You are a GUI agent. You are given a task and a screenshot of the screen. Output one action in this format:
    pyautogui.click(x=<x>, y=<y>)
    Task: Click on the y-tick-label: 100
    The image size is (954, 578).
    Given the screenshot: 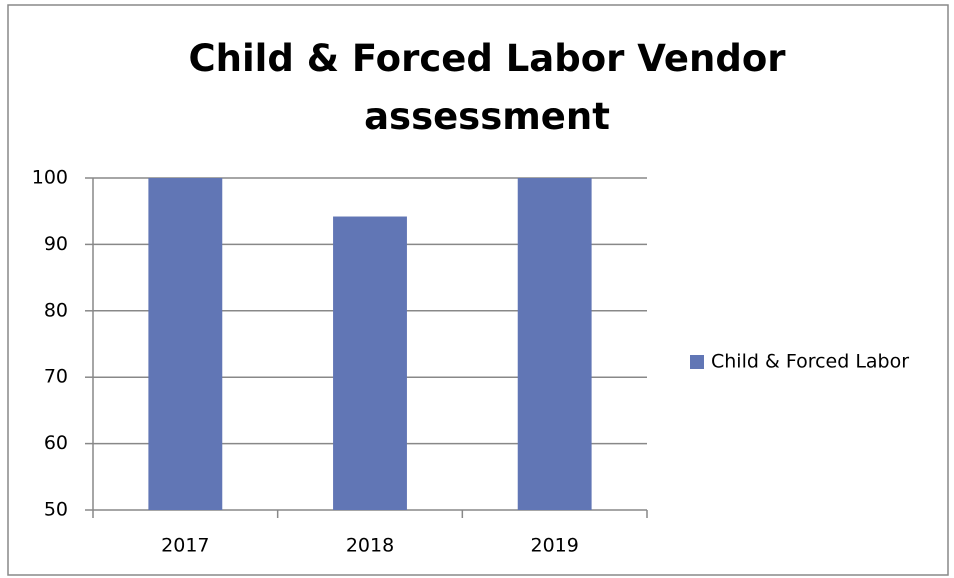 What is the action you would take?
    pyautogui.click(x=50, y=178)
    